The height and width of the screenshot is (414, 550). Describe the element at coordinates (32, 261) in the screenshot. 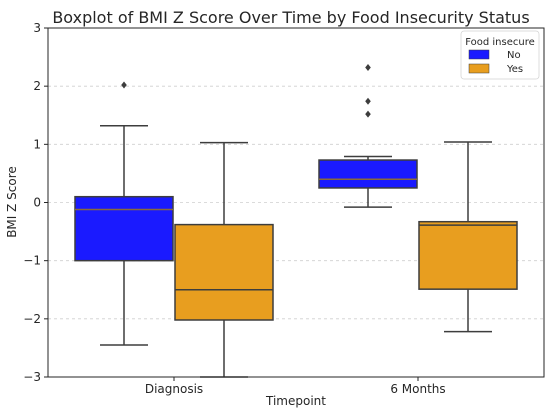

I see `y-tick-label: −1` at that location.